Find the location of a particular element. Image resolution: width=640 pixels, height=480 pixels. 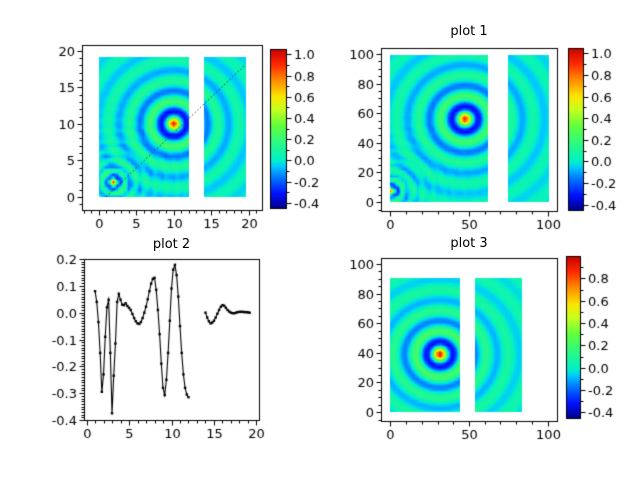

plot3-title: plot 3 is located at coordinates (469, 243).